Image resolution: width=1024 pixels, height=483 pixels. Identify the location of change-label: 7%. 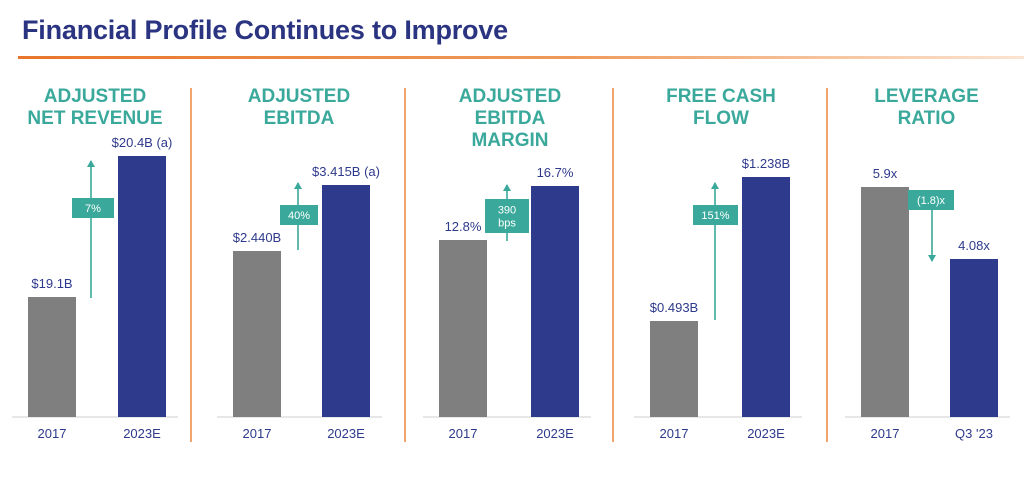
(93, 209).